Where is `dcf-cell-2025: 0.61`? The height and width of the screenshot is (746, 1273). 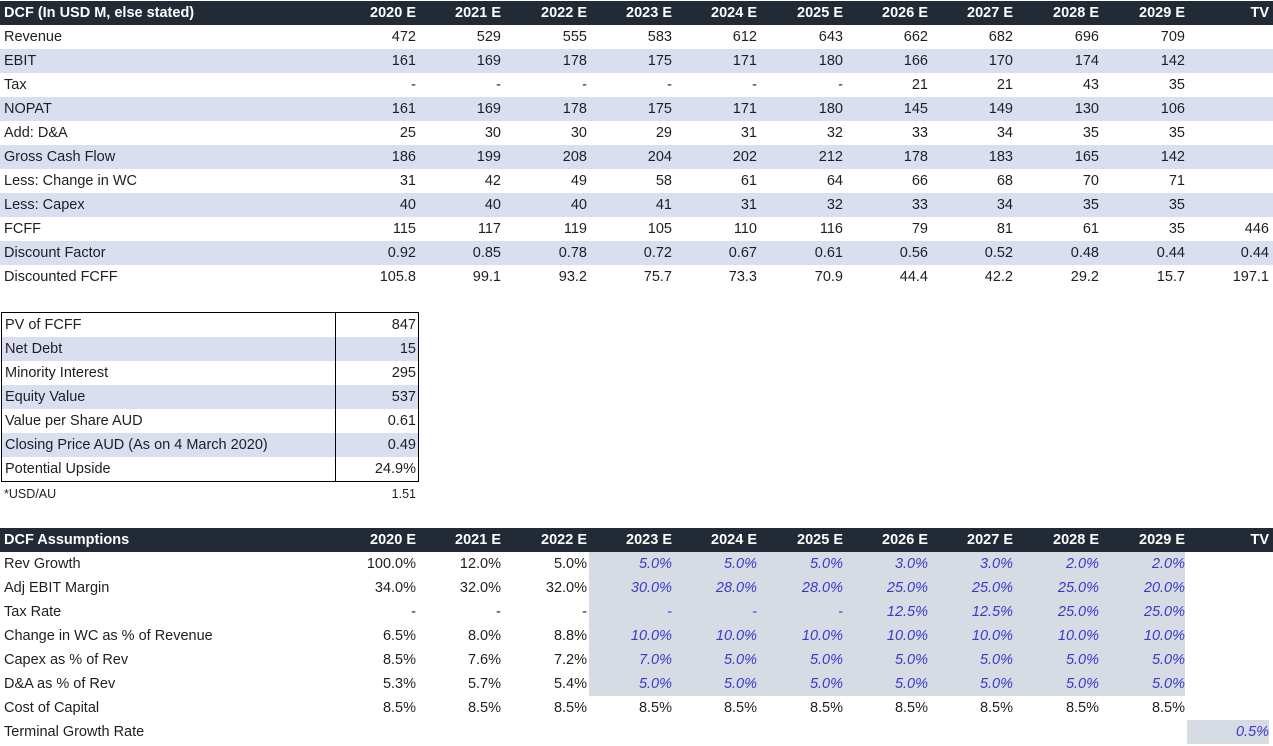
dcf-cell-2025: 0.61 is located at coordinates (828, 253).